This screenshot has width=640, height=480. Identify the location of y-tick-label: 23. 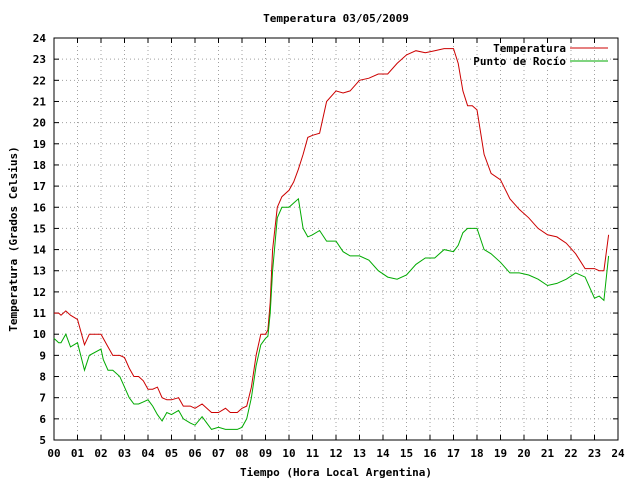
(39, 59).